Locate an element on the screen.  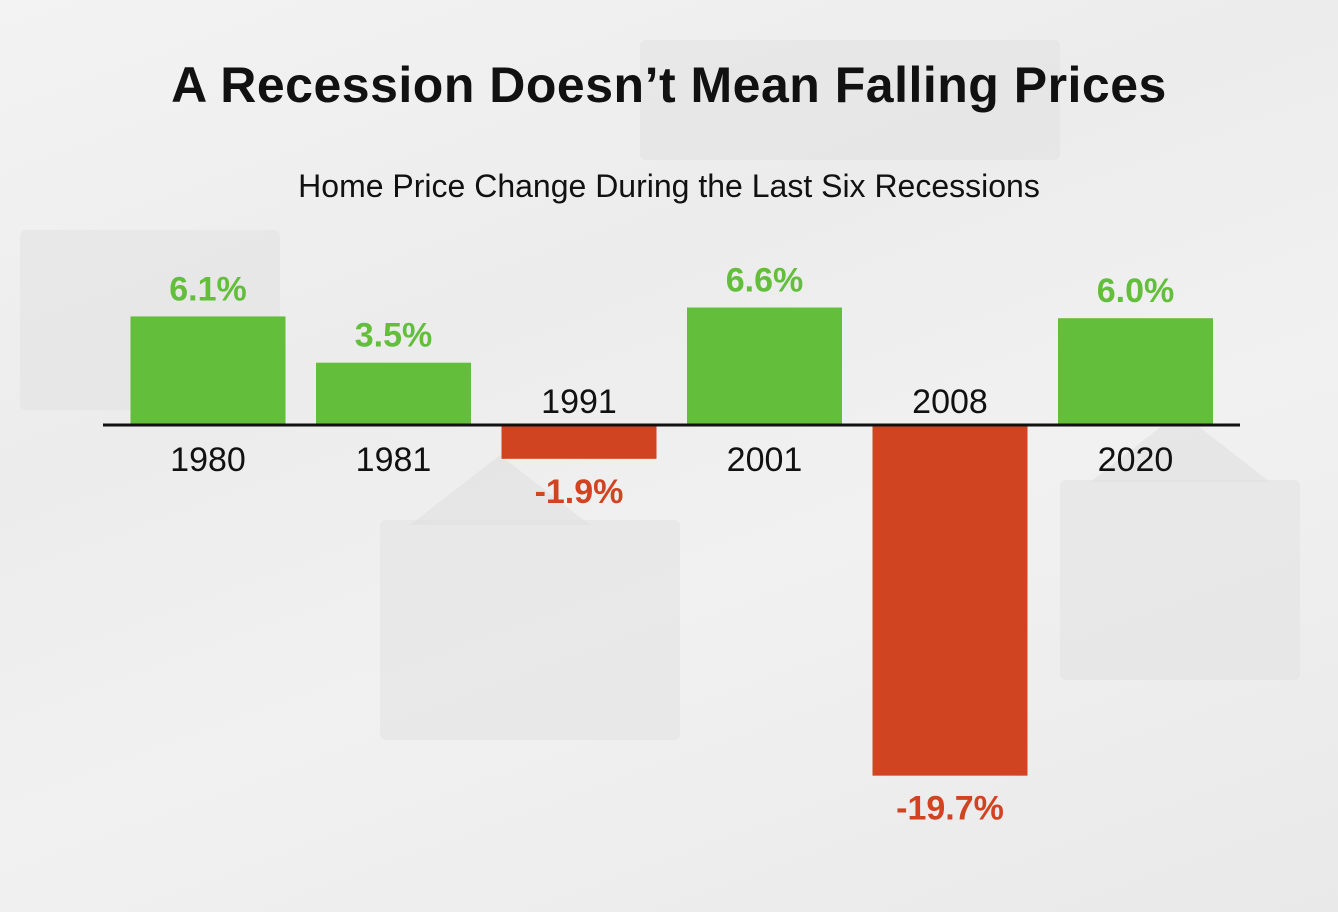
bar-1981 is located at coordinates (393, 393).